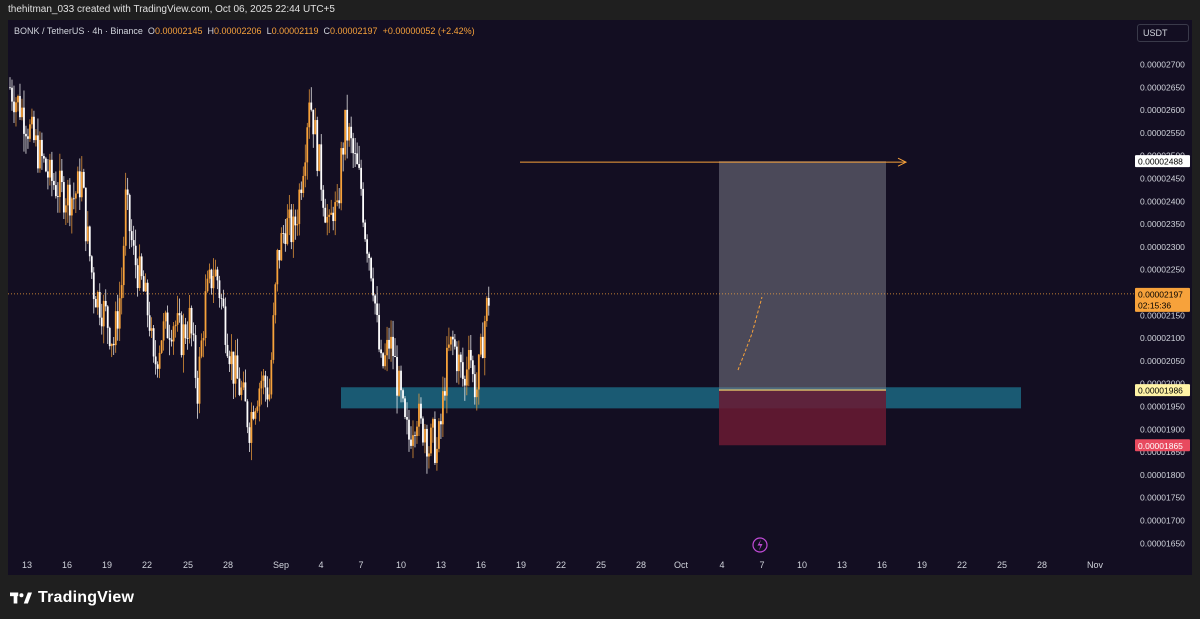  Describe the element at coordinates (78, 31) in the screenshot. I see `symbol-name: BONK / TetherUS · 4h · Binance` at that location.